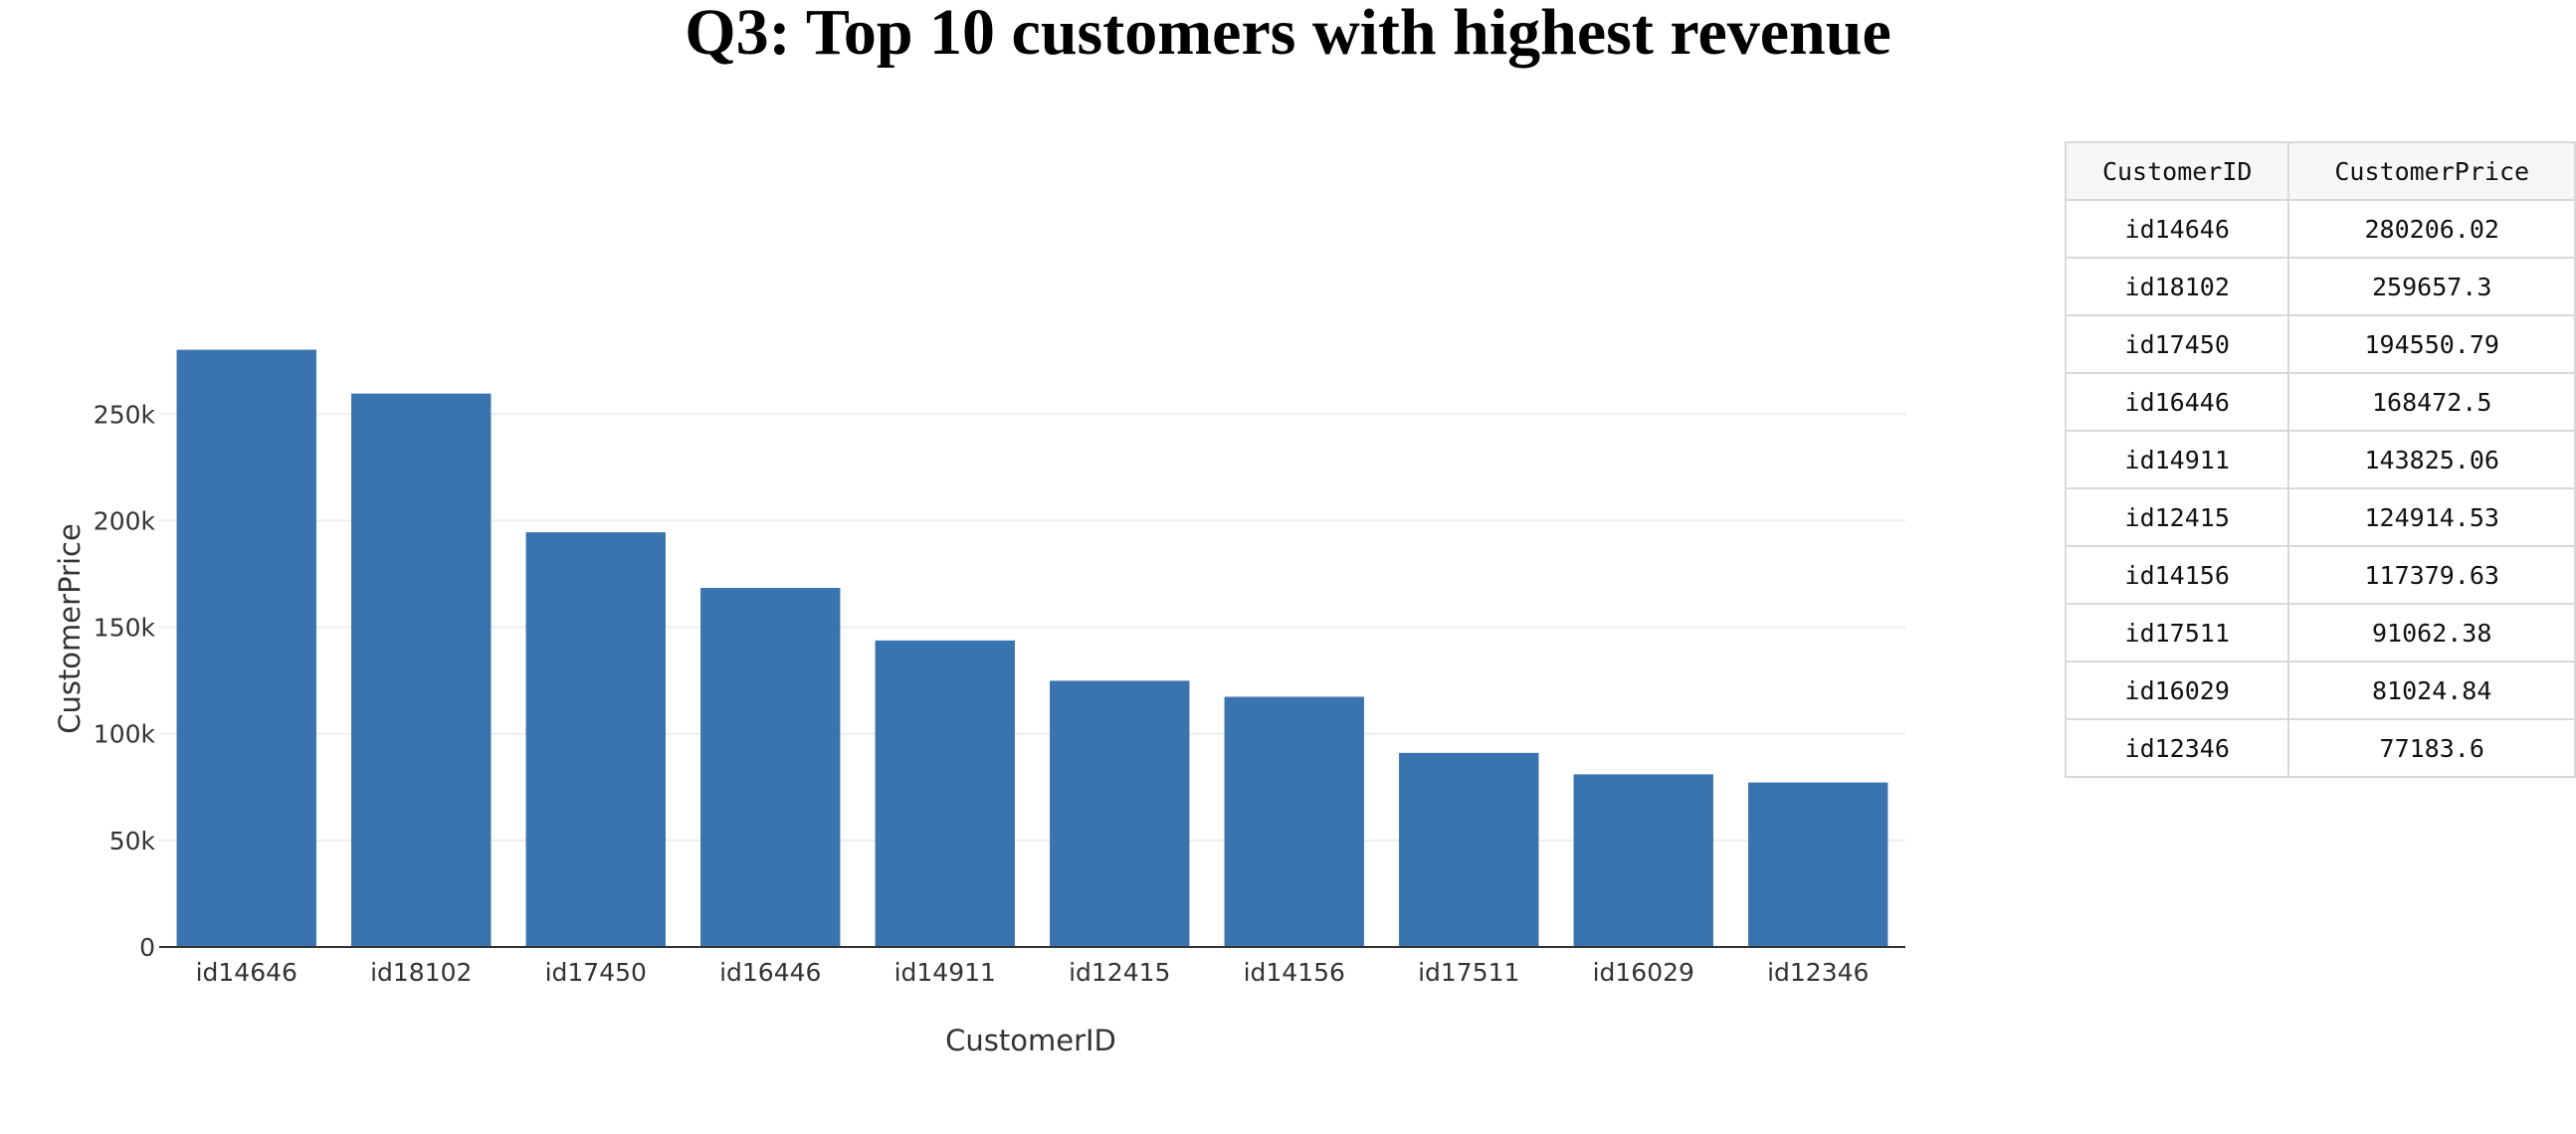 The height and width of the screenshot is (1134, 2576). I want to click on table-row: id14156 117379.63, so click(2320, 575).